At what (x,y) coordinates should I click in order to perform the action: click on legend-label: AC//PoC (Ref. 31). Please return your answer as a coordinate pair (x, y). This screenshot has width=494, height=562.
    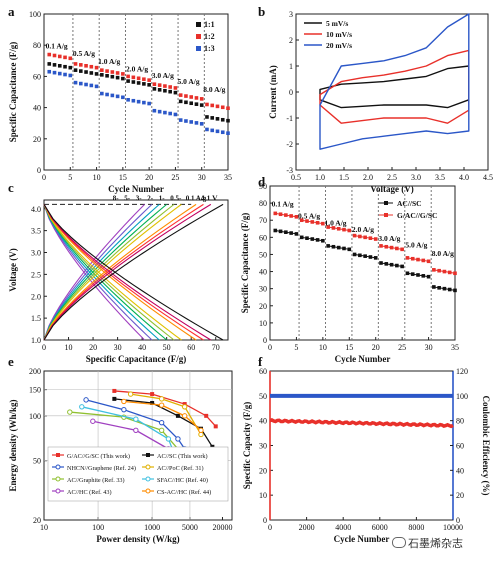
    Looking at the image, I should click on (180, 468).